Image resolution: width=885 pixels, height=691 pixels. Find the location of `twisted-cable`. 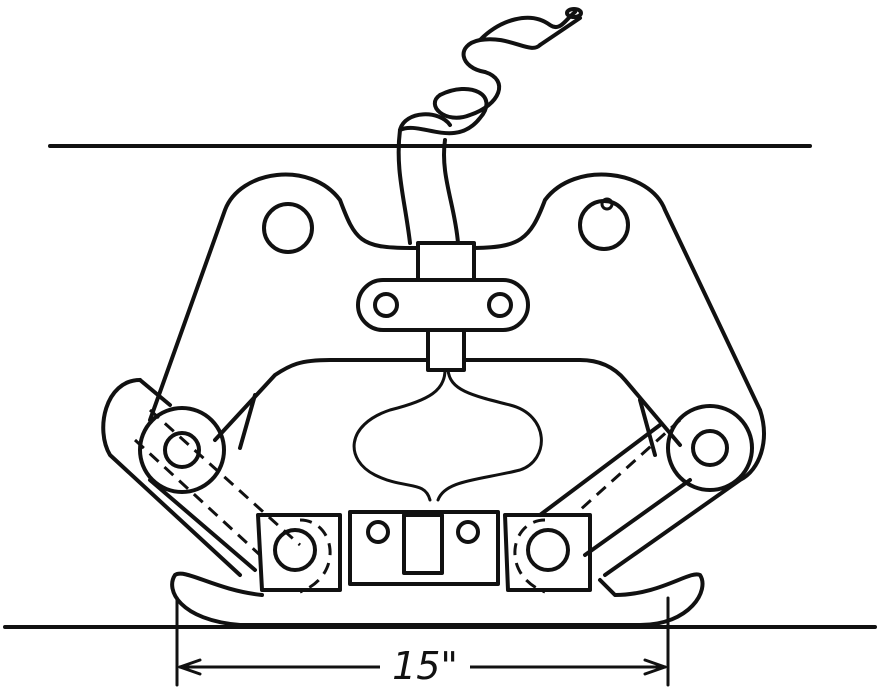

twisted-cable is located at coordinates (489, 126).